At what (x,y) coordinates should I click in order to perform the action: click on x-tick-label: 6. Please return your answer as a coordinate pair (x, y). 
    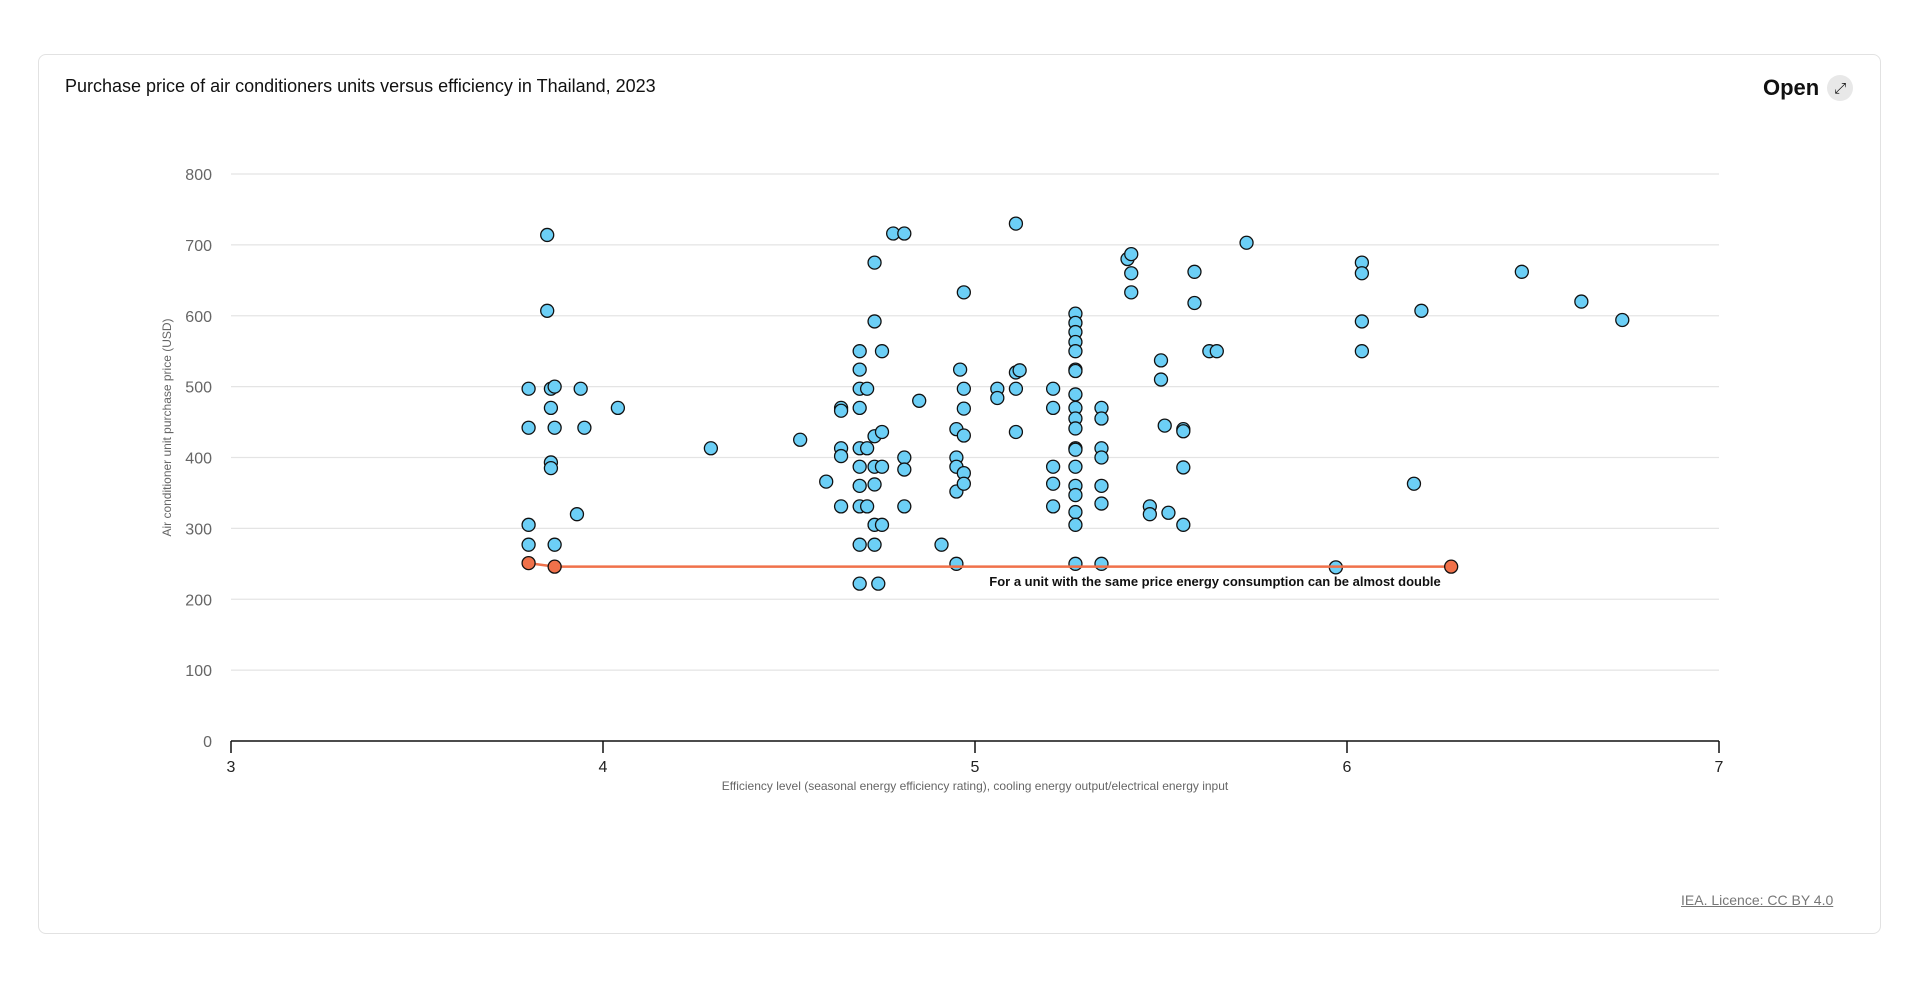
    Looking at the image, I should click on (1347, 767).